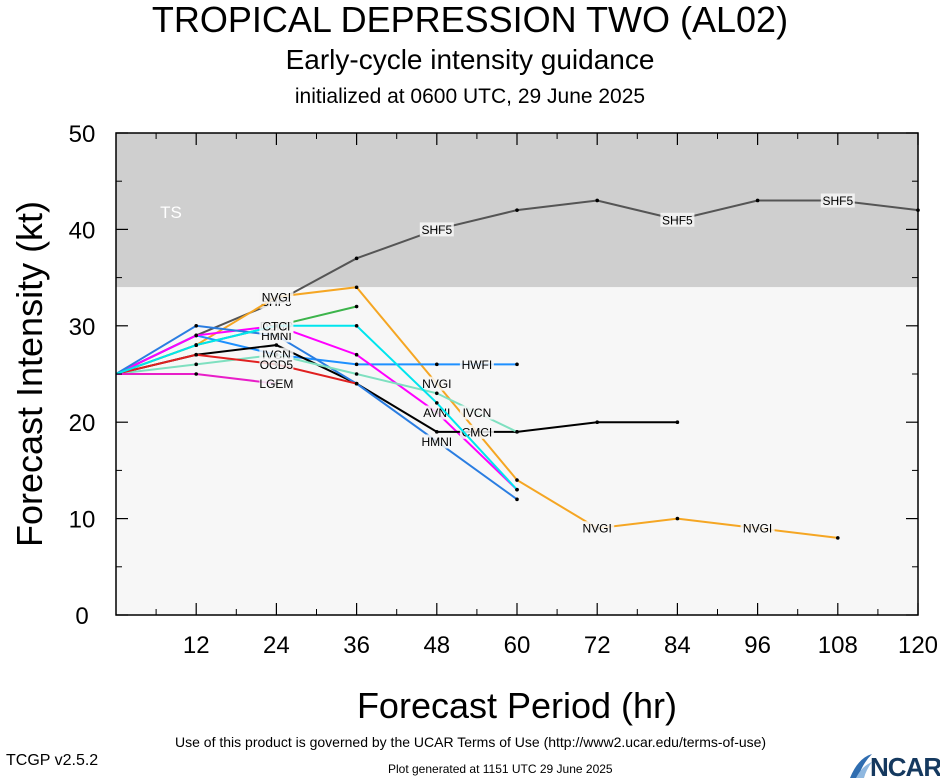 Image resolution: width=940 pixels, height=783 pixels. Describe the element at coordinates (316, 393) in the screenshot. I see `series-line-IVCN` at that location.